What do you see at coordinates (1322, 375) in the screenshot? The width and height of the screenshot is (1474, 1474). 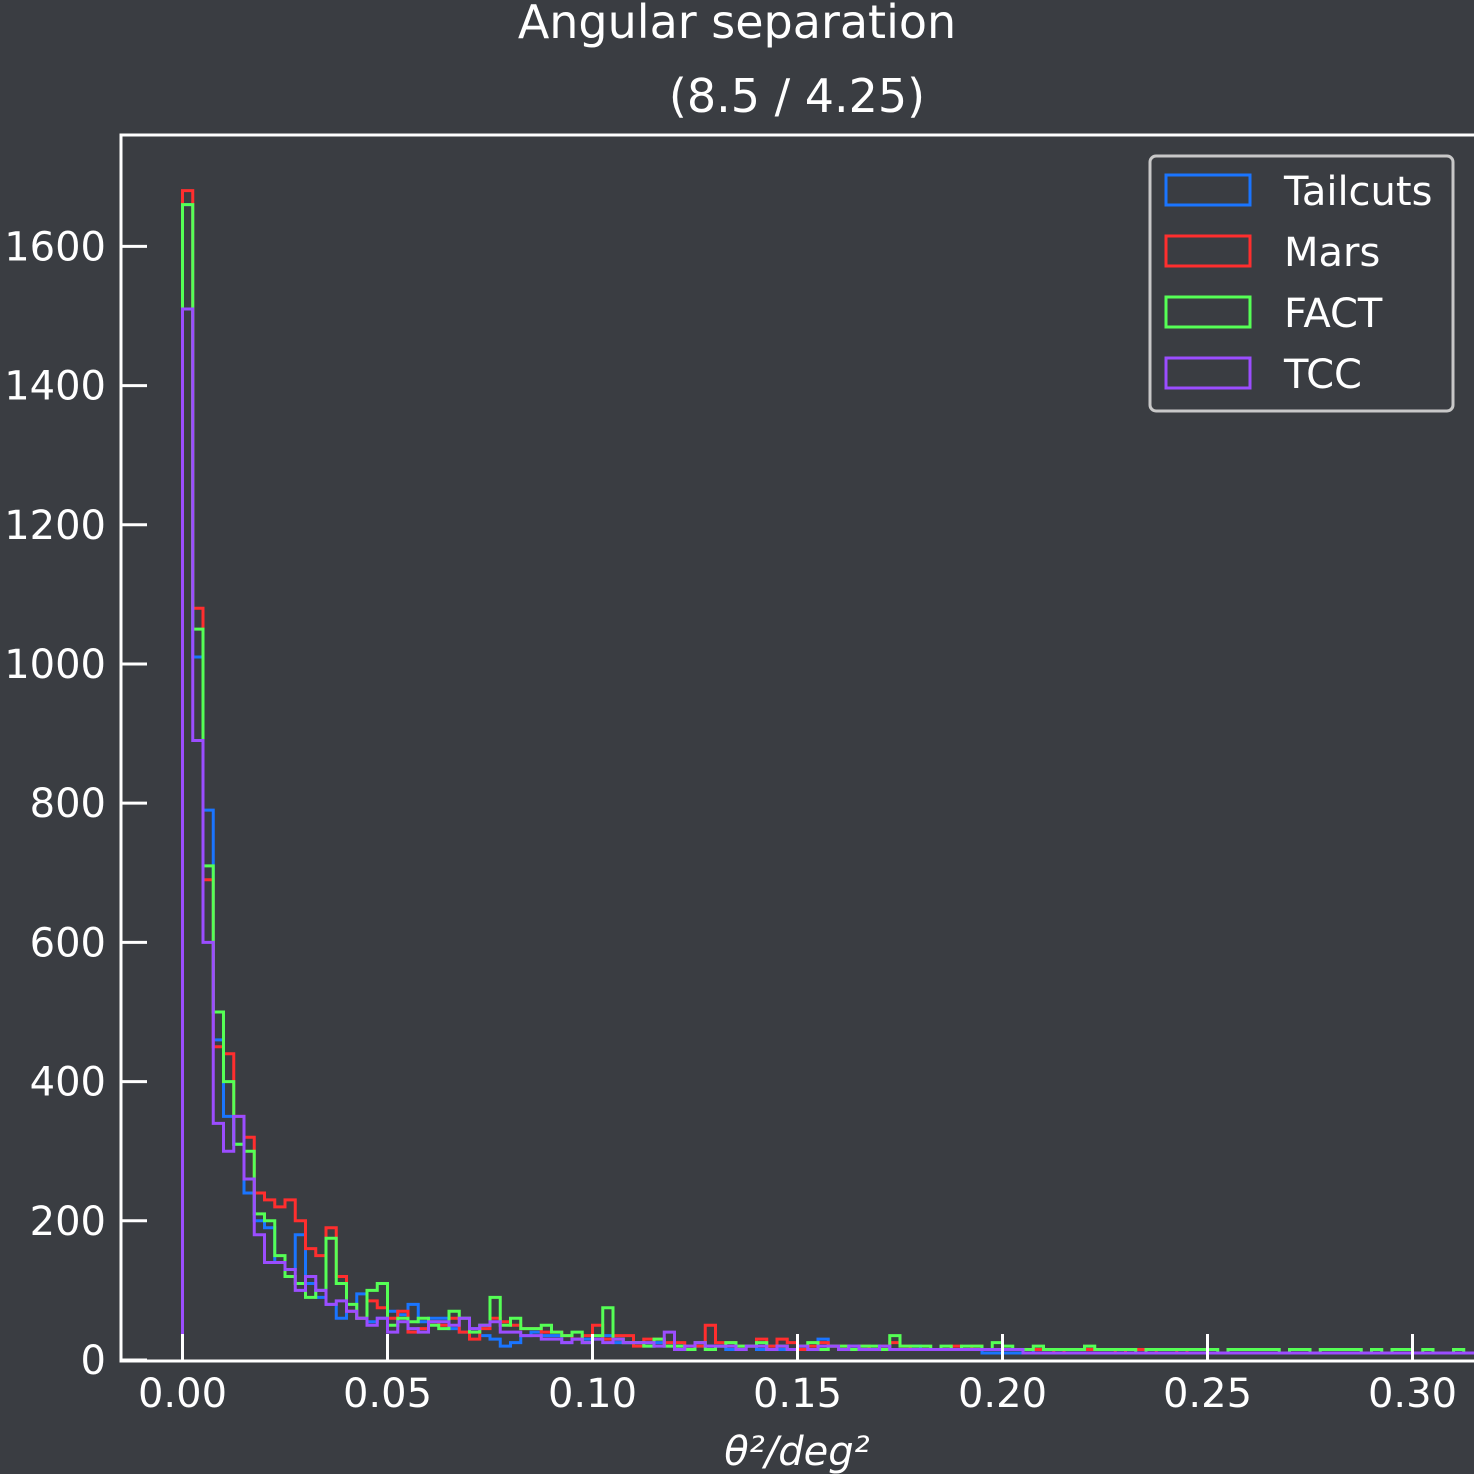 I see `legend-label-tcc: TCC` at bounding box center [1322, 375].